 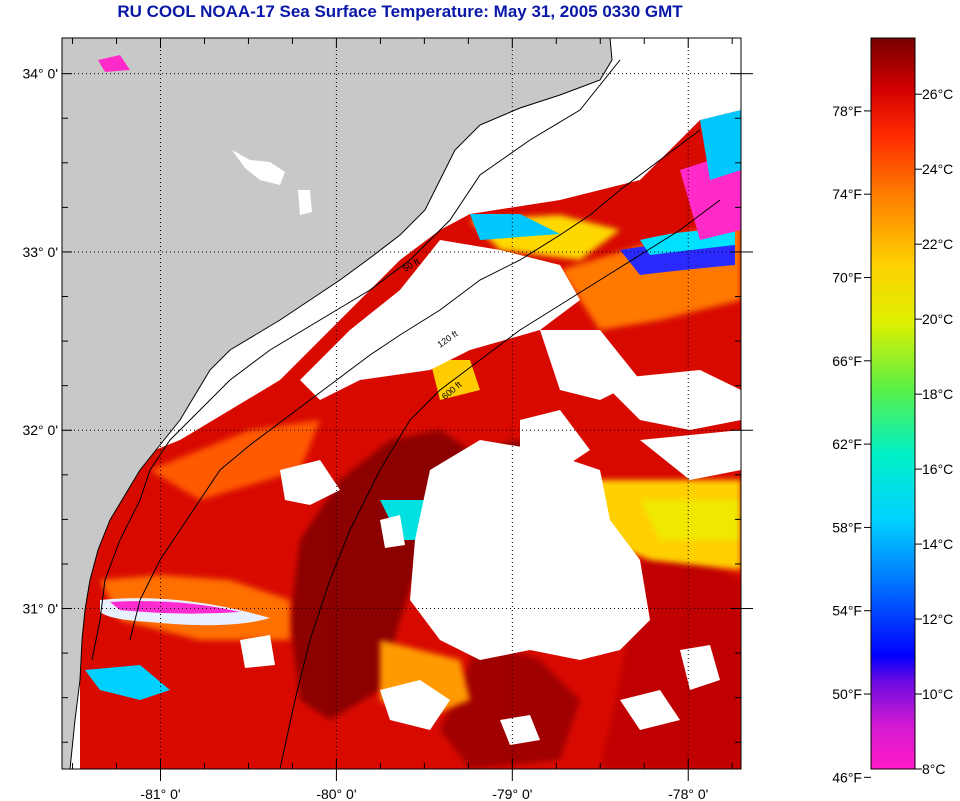 I want to click on colorbar-fahrenheit-label: 62°F, so click(x=847, y=444).